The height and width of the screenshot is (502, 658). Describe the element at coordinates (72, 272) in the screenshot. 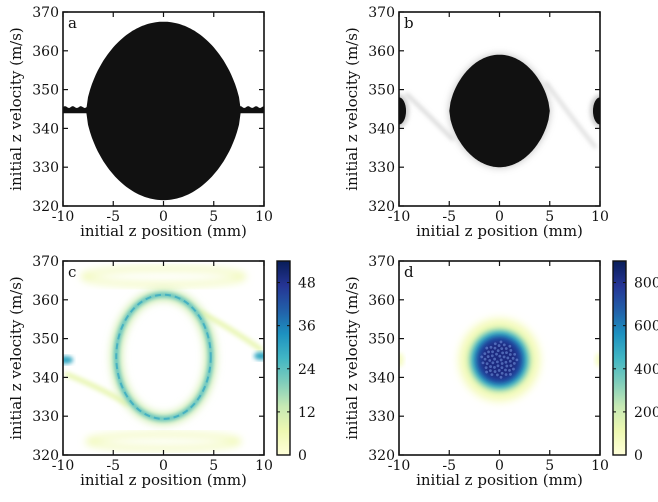

I see `panel-label: c` at that location.